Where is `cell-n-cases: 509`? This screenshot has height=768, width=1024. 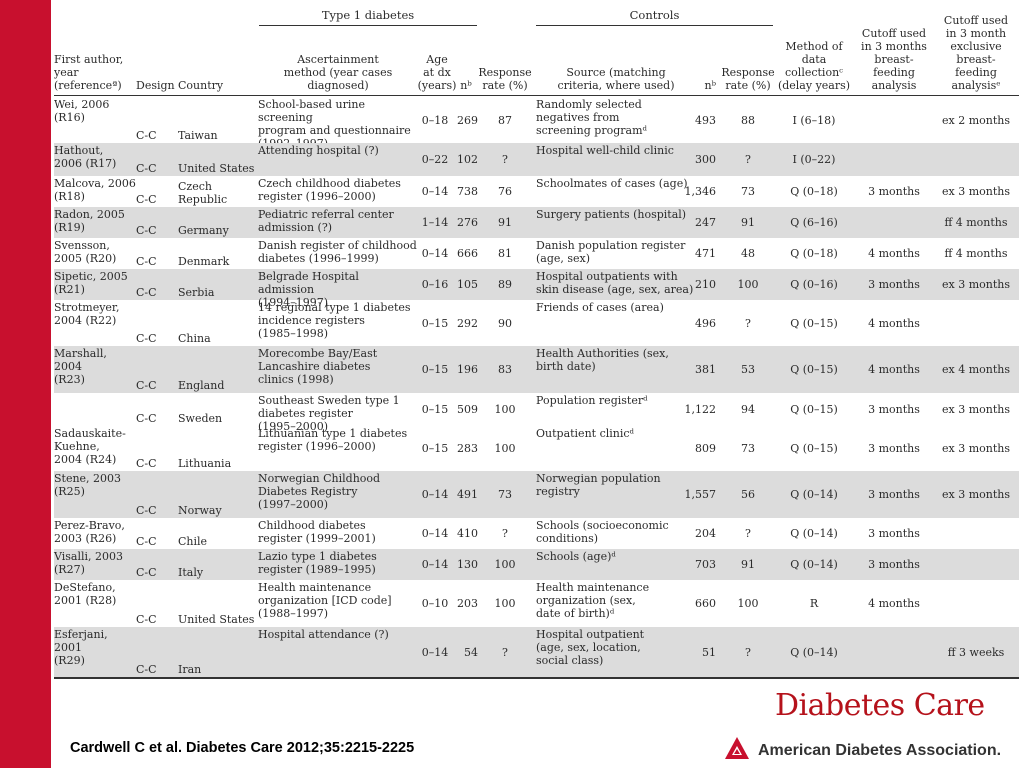
cell-n-cases: 509 is located at coordinates (467, 409).